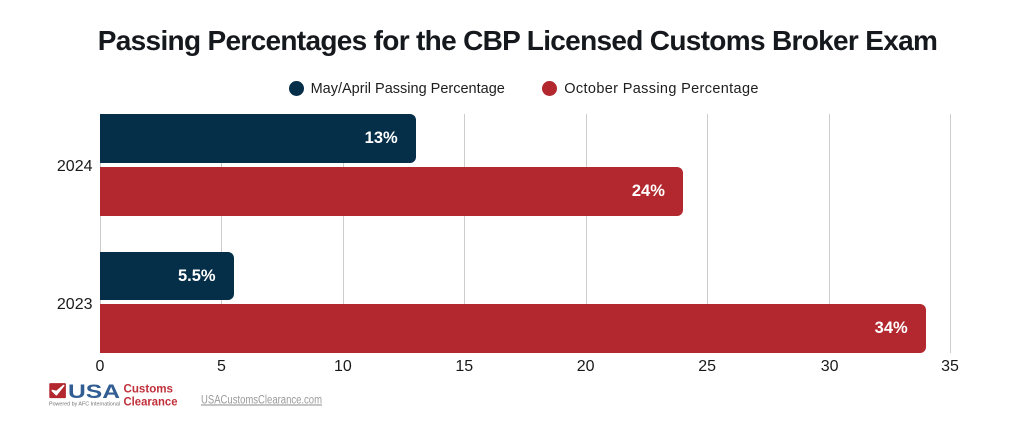 The image size is (1024, 430). What do you see at coordinates (151, 401) in the screenshot?
I see `svg-text: Clearance` at bounding box center [151, 401].